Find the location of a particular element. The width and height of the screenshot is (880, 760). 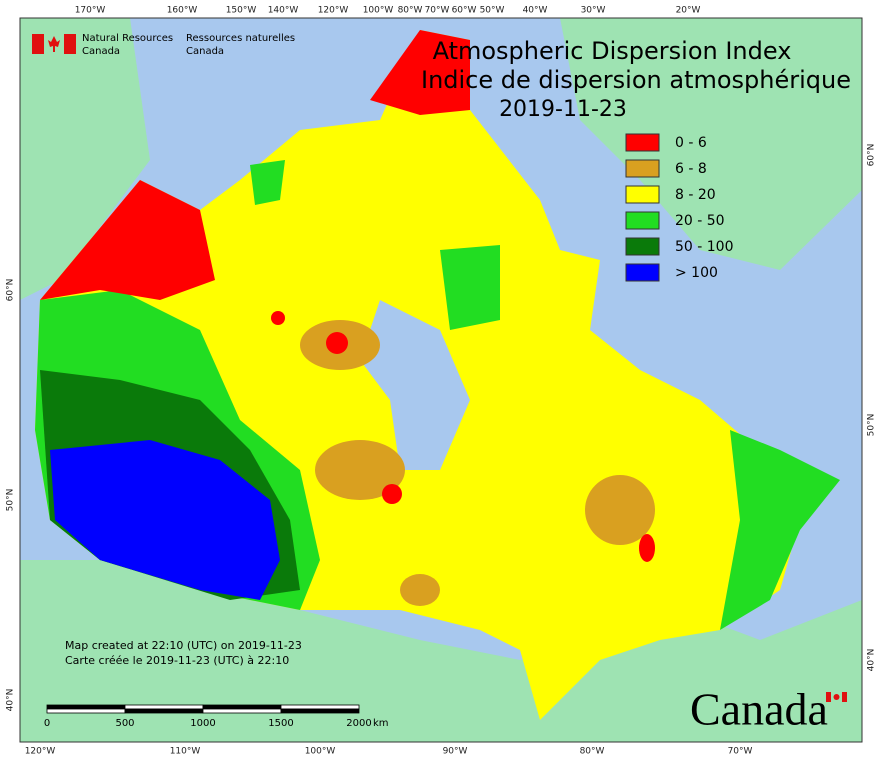

lon-label: 40°W is located at coordinates (535, 11).